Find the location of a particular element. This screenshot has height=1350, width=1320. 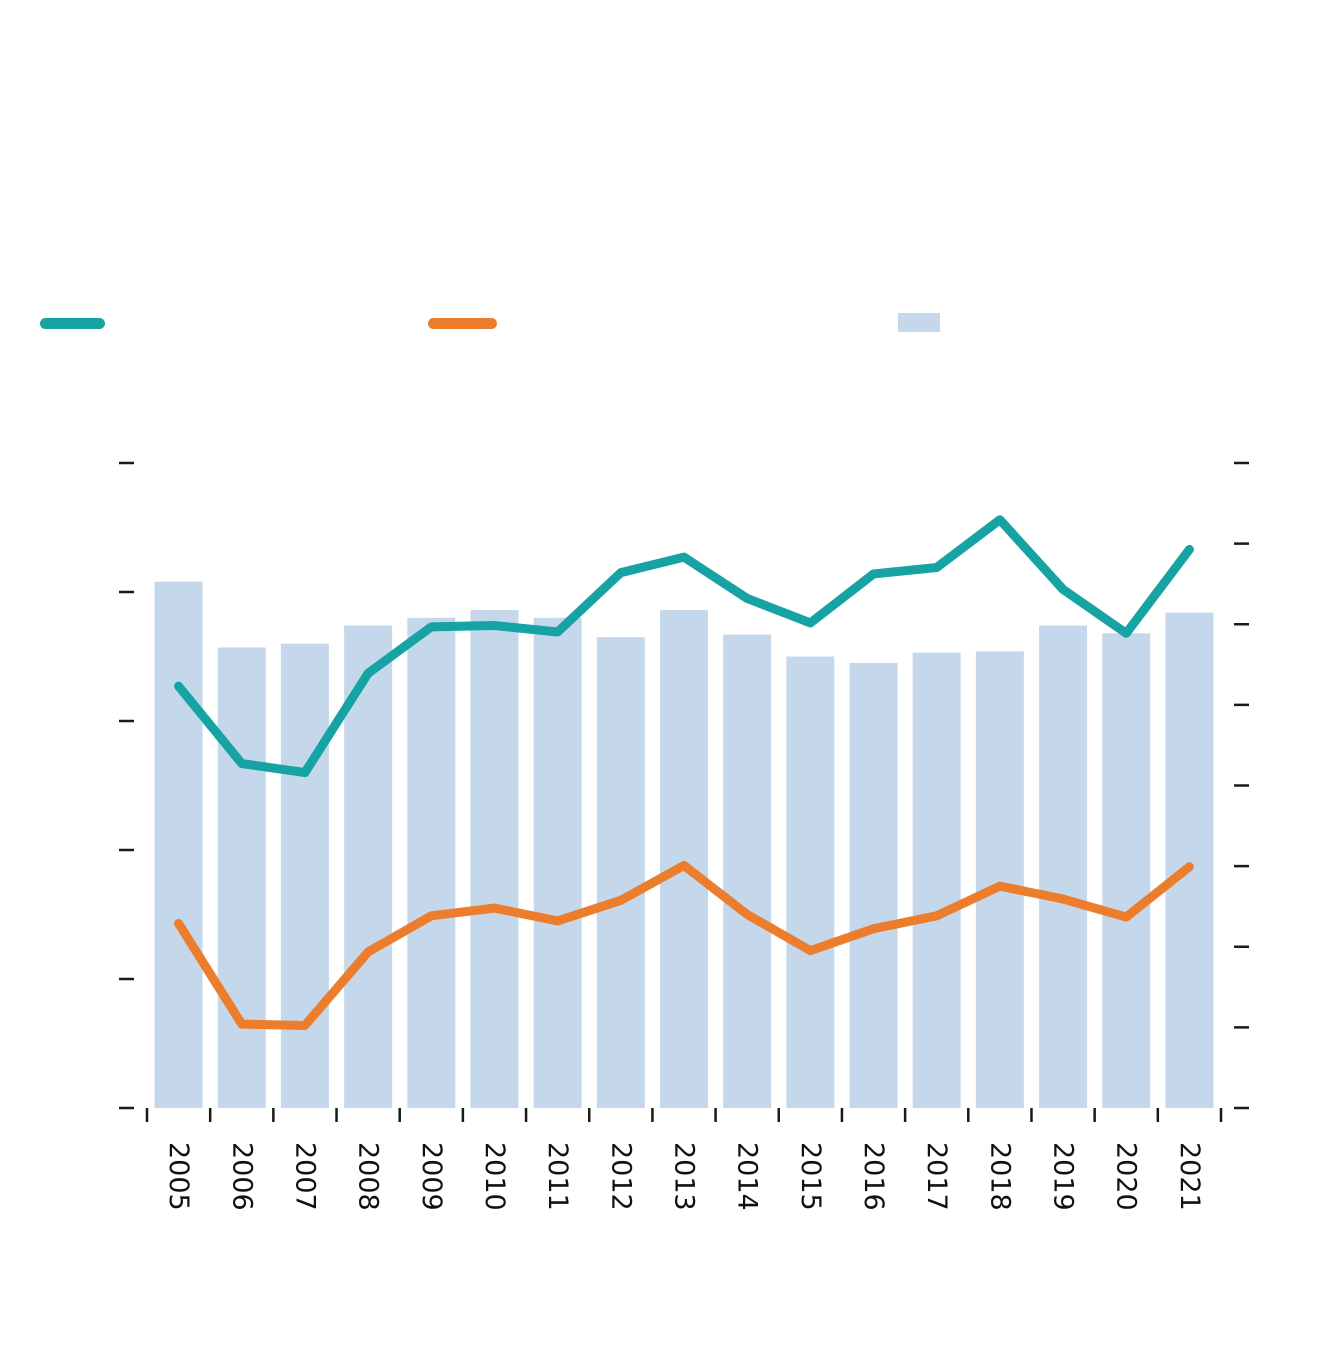

bar-2019 is located at coordinates (1063, 866).